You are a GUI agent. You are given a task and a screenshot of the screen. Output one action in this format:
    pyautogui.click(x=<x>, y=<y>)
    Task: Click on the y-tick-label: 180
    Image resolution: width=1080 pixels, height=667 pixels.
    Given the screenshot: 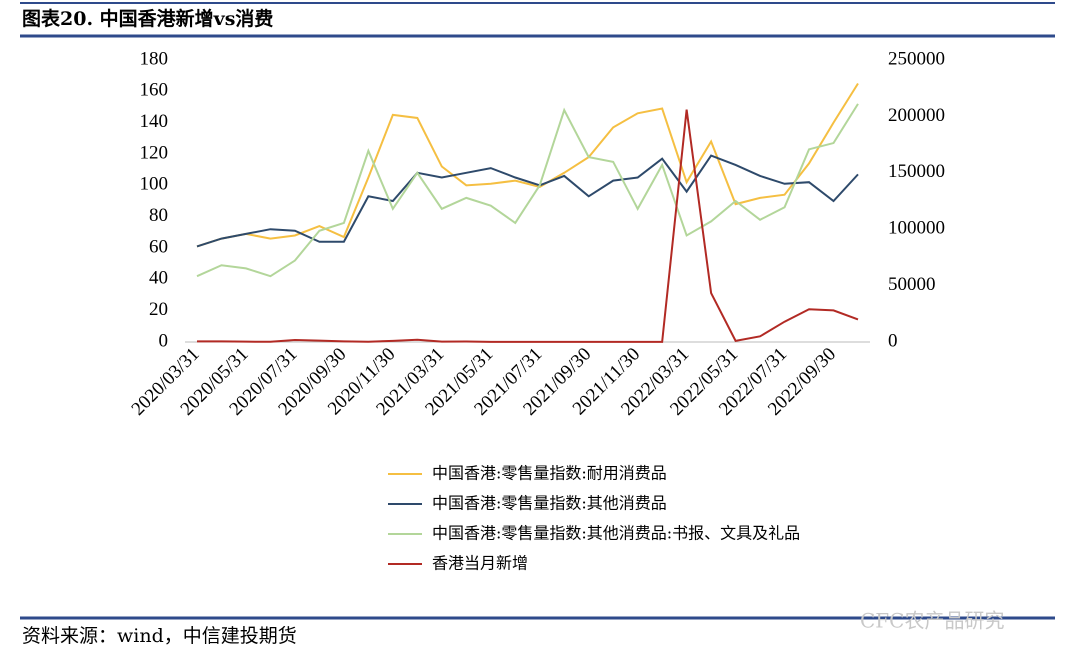 What is the action you would take?
    pyautogui.click(x=154, y=58)
    